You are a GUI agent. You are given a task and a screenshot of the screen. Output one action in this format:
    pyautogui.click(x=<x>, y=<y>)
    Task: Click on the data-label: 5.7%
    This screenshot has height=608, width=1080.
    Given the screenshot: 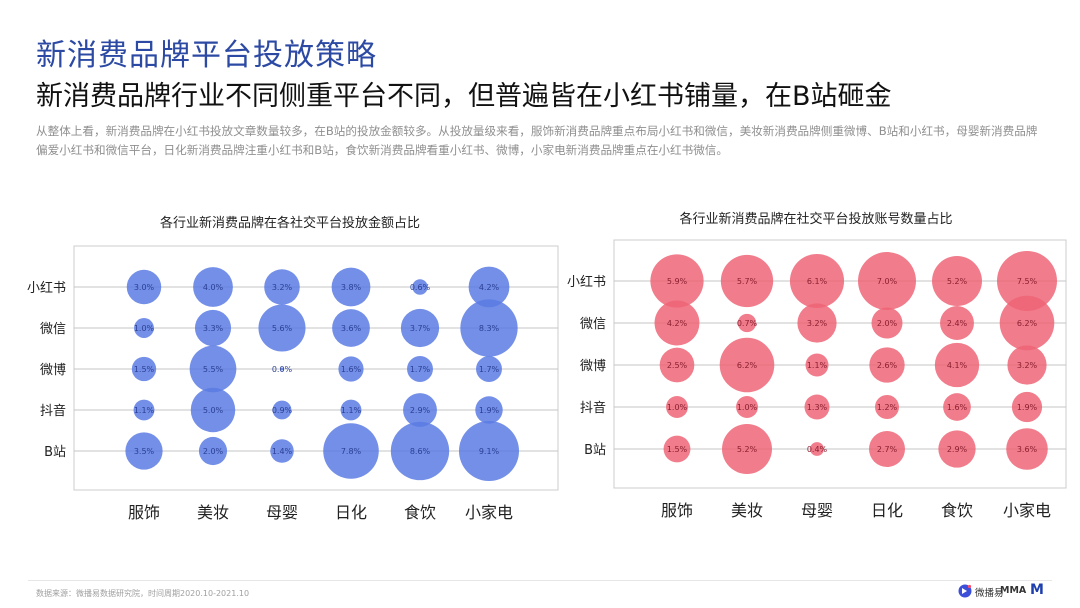 What is the action you would take?
    pyautogui.click(x=747, y=281)
    